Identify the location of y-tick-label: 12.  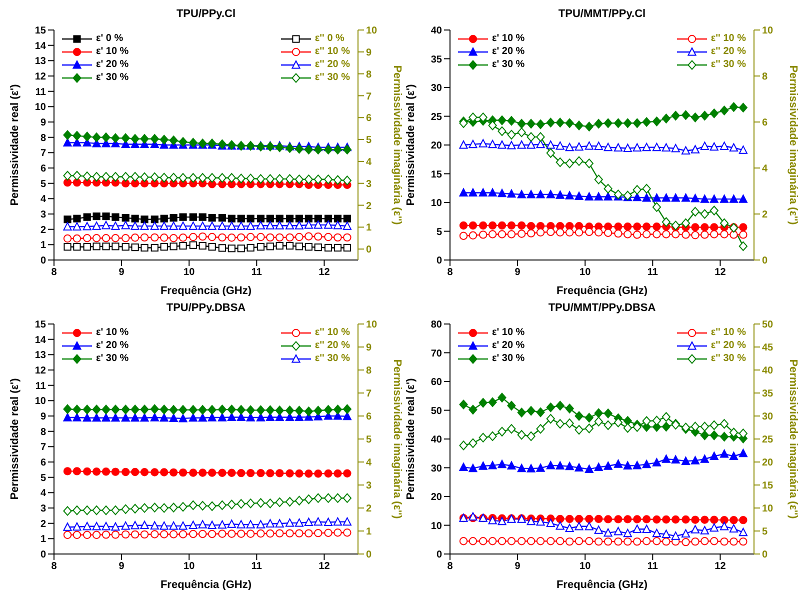
(40, 371).